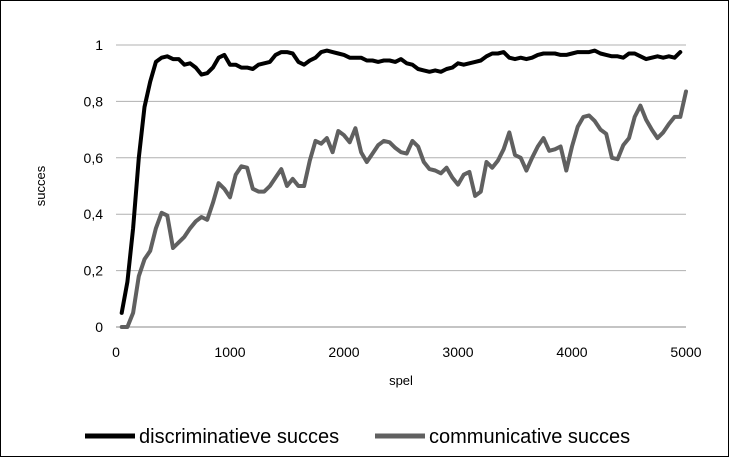 Image resolution: width=729 pixels, height=457 pixels. I want to click on y-tick-label: 0,8, so click(94, 101).